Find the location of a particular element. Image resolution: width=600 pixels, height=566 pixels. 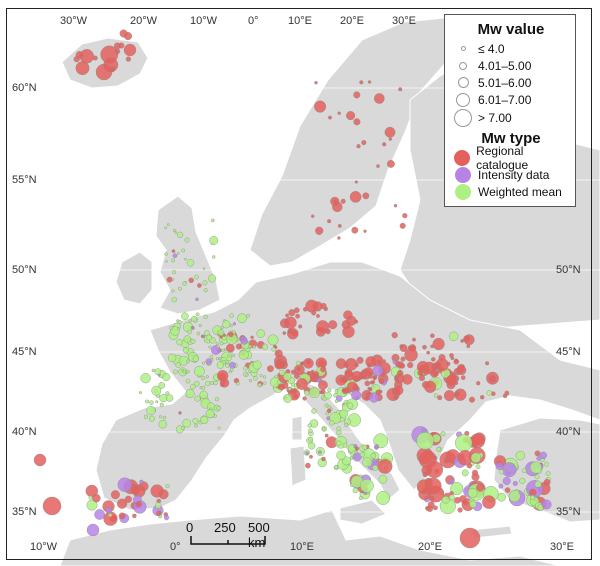

legend-type-label: Weighted mean is located at coordinates (520, 191).